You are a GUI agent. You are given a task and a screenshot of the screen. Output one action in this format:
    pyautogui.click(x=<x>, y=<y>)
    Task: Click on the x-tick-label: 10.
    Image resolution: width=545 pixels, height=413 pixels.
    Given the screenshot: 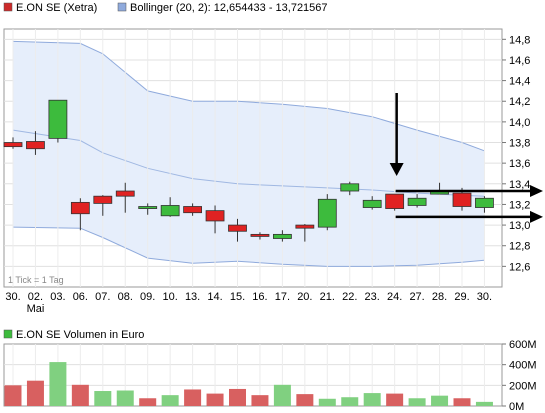 What is the action you would take?
    pyautogui.click(x=170, y=297)
    